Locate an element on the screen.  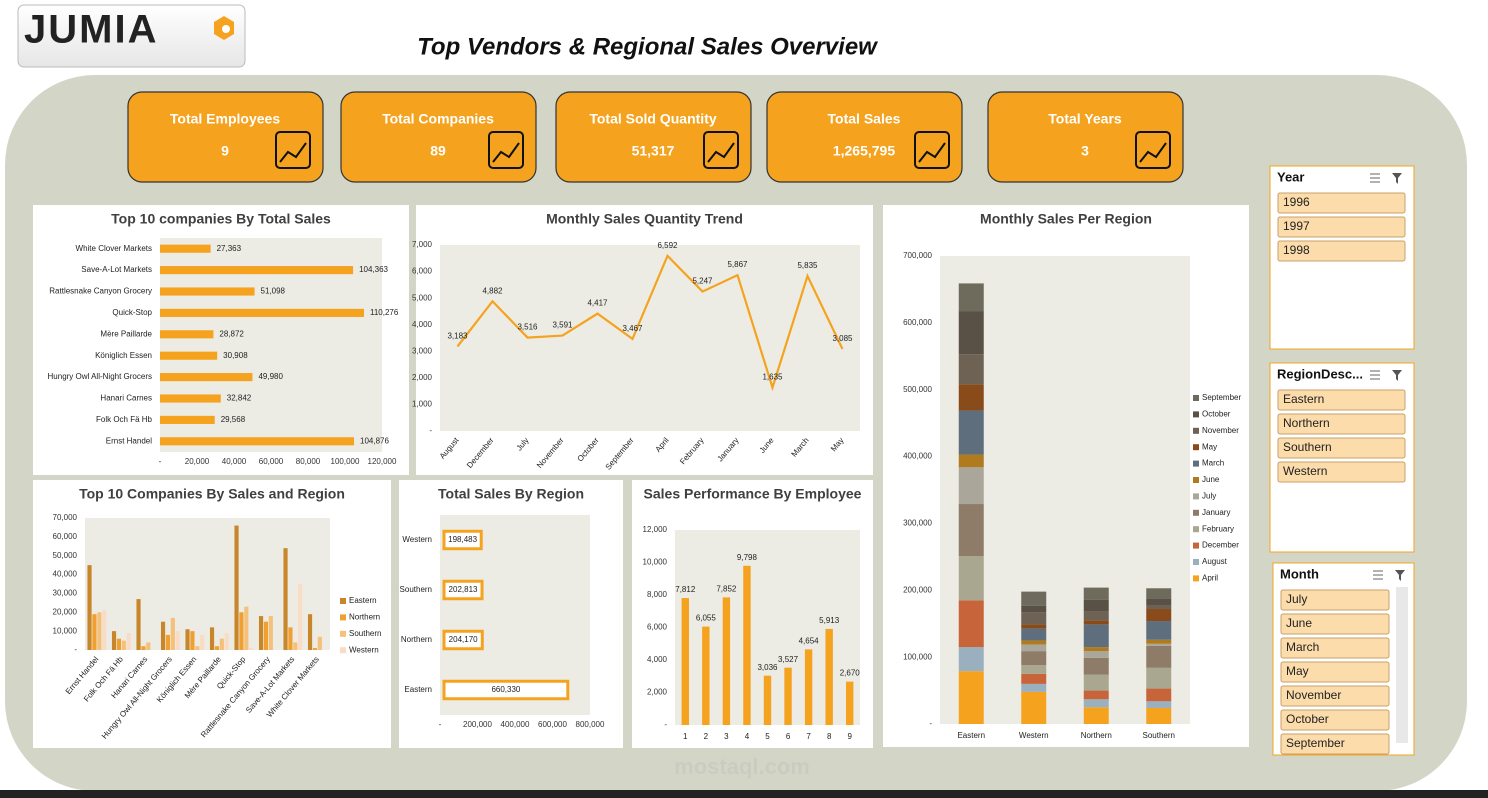
legend-label: September is located at coordinates (1221, 397).